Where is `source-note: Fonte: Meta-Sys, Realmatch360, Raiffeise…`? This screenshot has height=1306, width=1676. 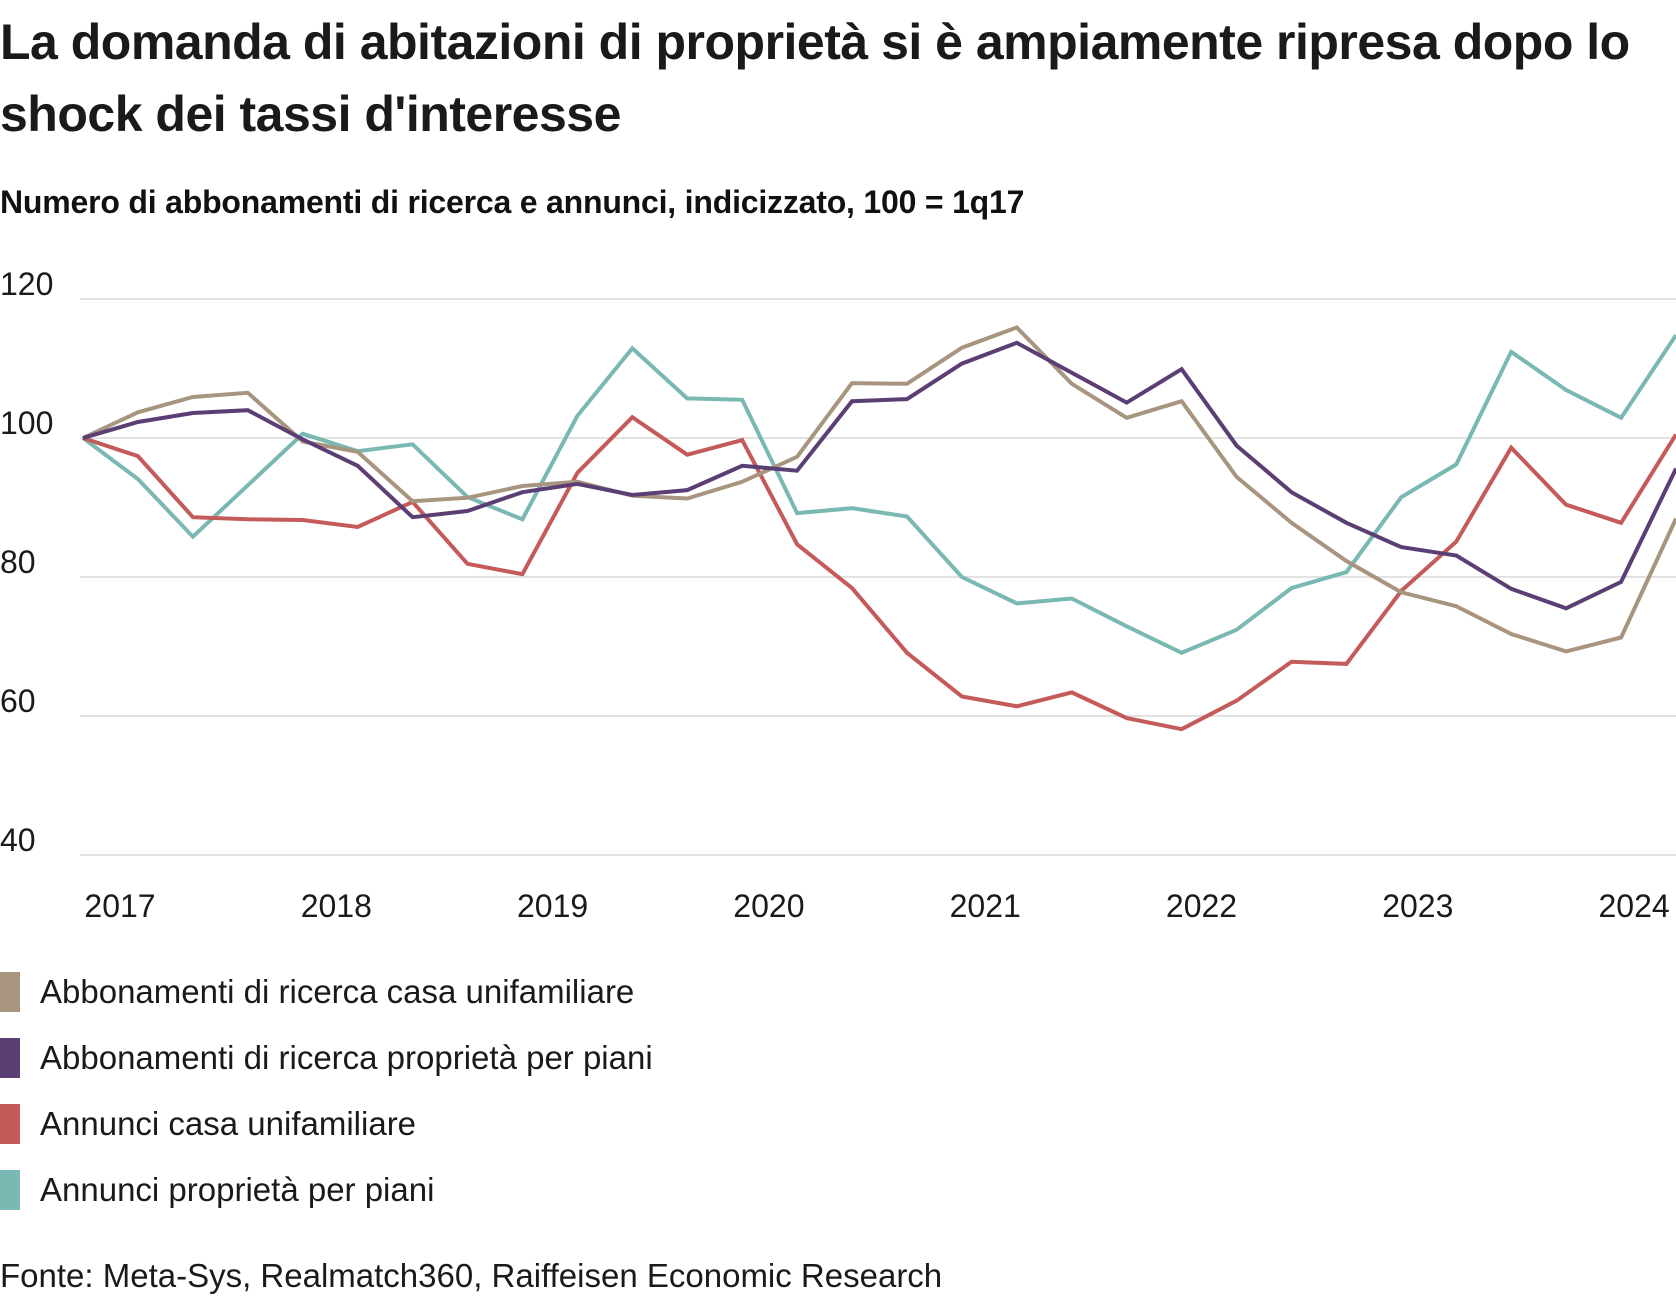 source-note: Fonte: Meta-Sys, Realmatch360, Raiffeise… is located at coordinates (471, 1275).